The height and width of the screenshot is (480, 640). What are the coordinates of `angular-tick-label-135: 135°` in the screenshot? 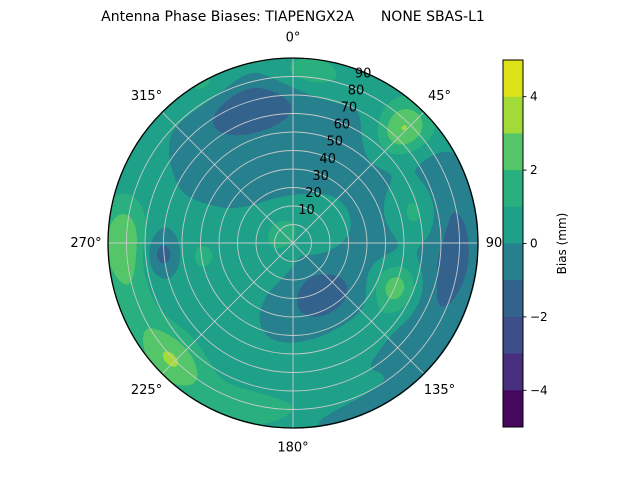 It's located at (439, 390).